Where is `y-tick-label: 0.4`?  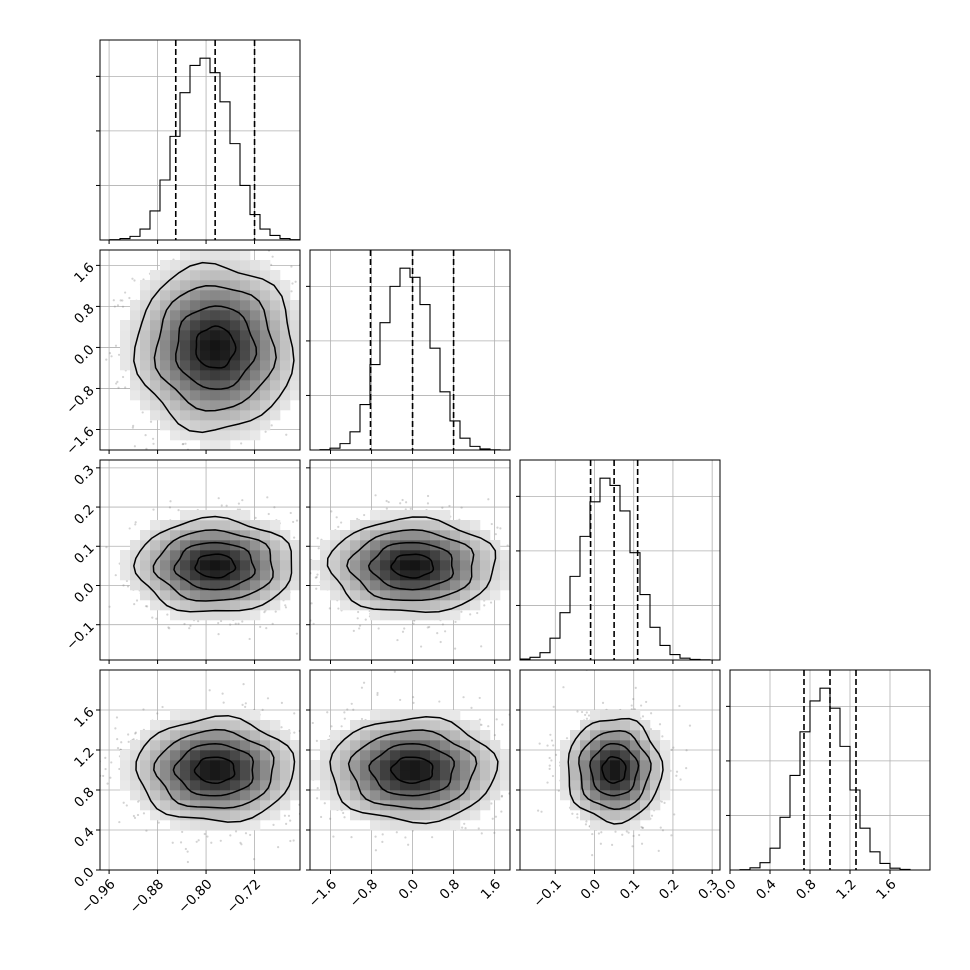
y-tick-label: 0.4 is located at coordinates (84, 837).